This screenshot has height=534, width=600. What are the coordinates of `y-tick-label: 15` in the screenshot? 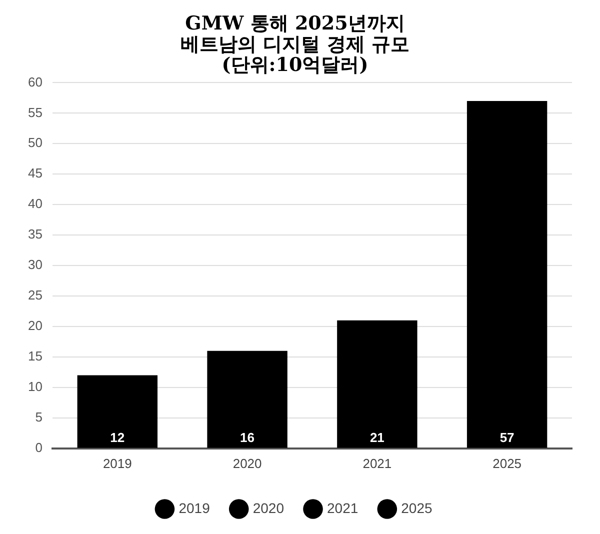 It's located at (35, 356).